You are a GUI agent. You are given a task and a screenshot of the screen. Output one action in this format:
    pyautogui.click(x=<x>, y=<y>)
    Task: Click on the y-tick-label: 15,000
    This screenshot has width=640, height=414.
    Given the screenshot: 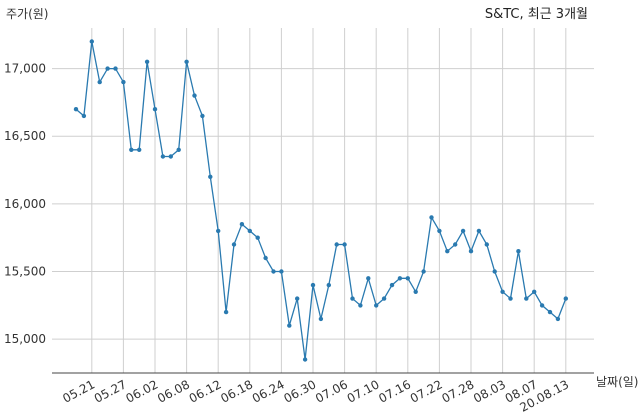 What is the action you would take?
    pyautogui.click(x=25, y=339)
    